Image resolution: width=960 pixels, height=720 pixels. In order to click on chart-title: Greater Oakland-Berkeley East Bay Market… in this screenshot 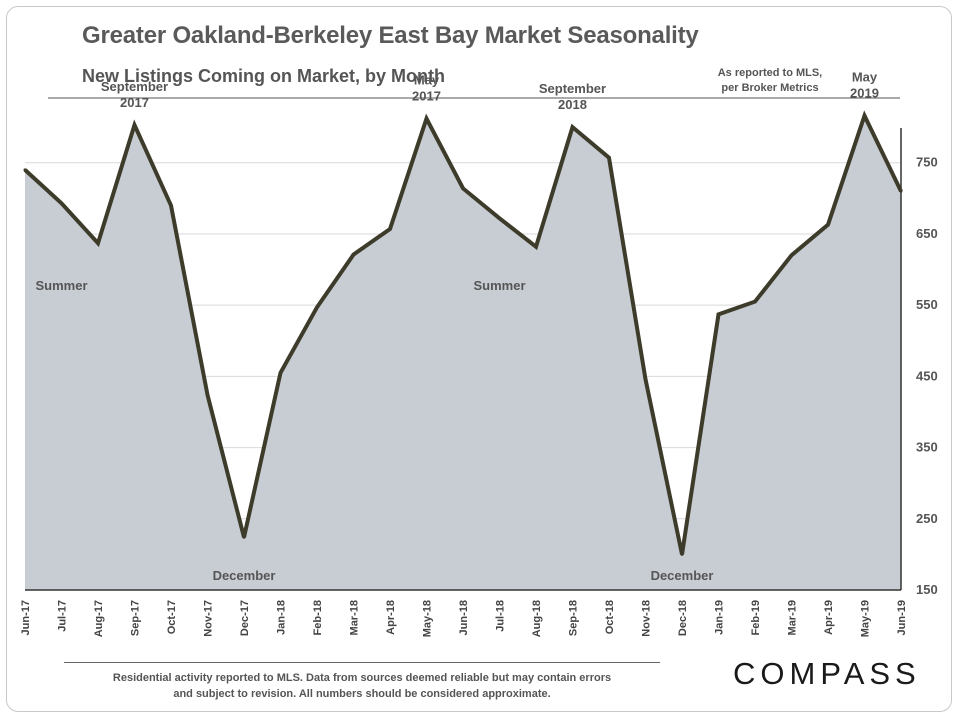, I will do `click(390, 35)`.